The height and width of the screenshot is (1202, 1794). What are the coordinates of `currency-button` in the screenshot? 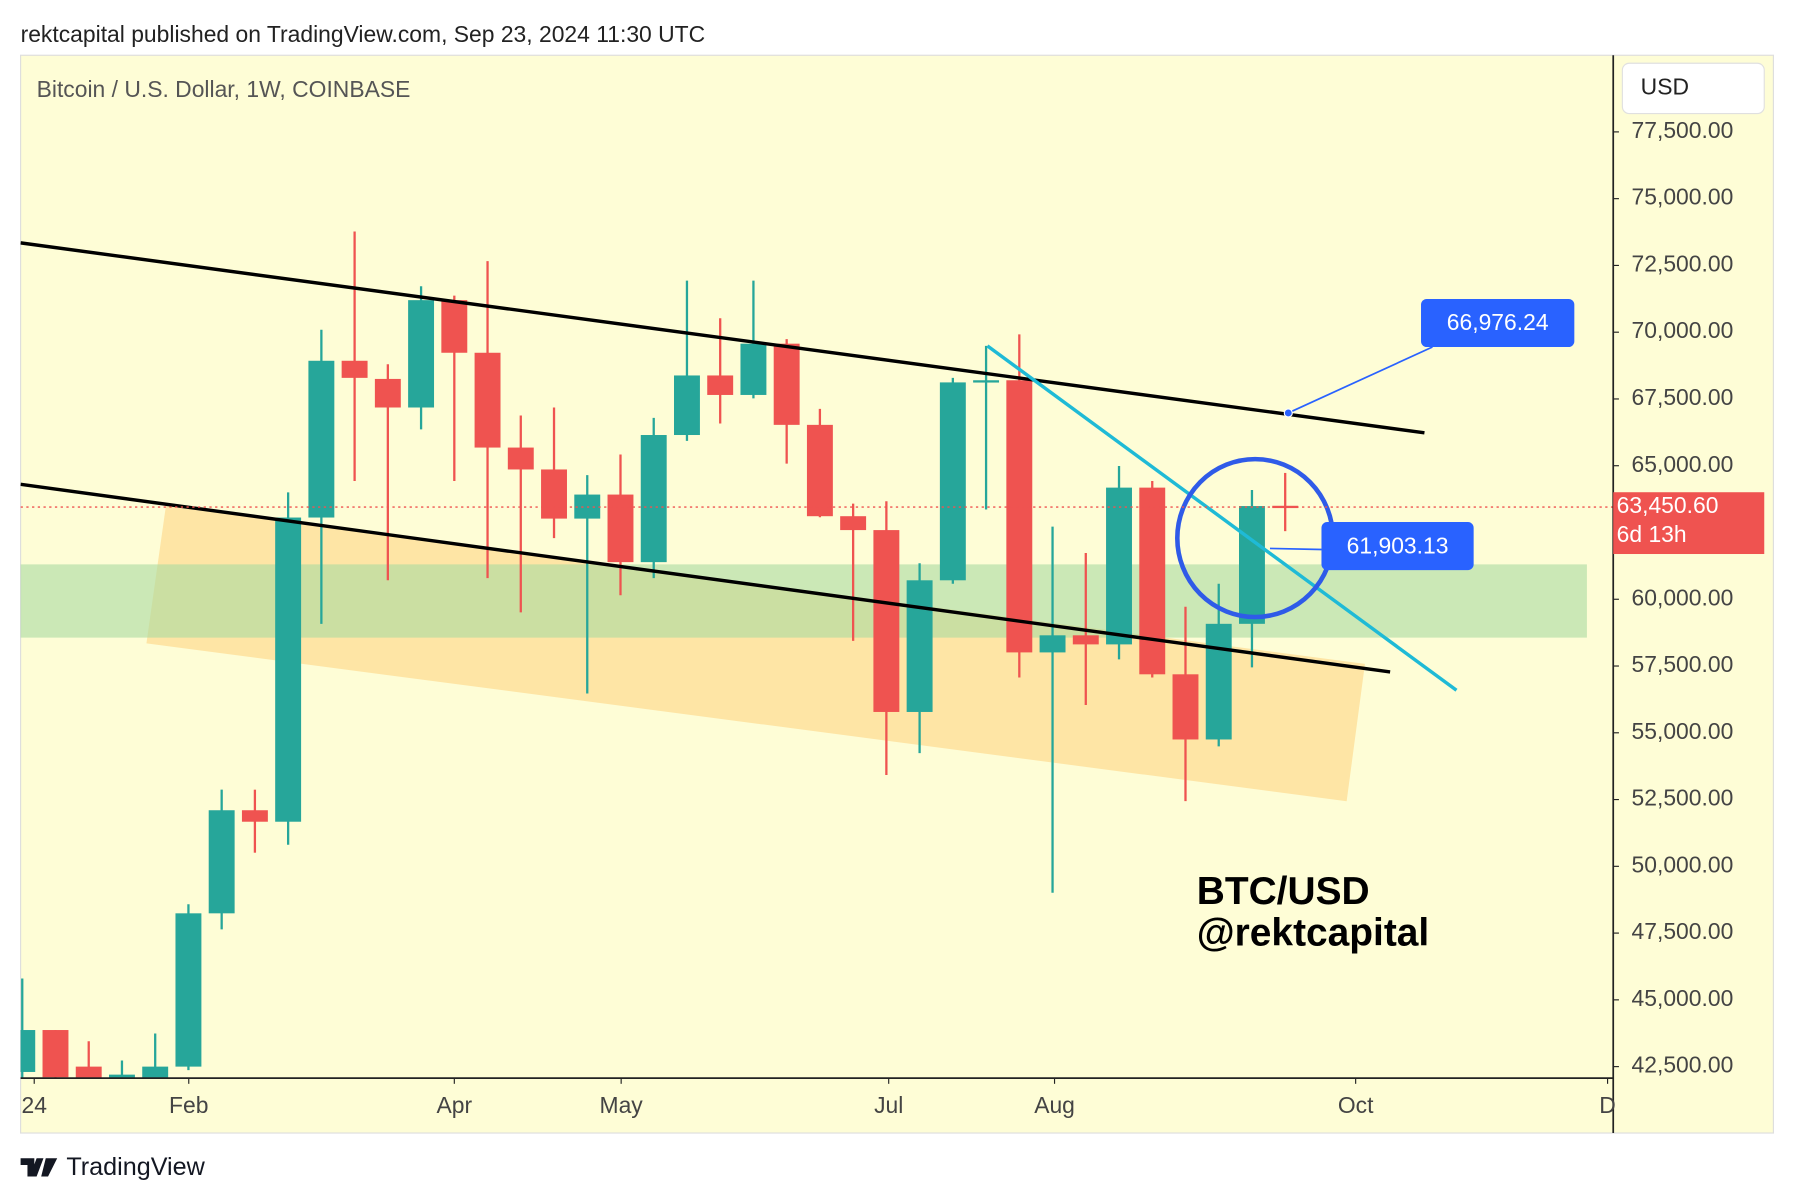 It's located at (1693, 88).